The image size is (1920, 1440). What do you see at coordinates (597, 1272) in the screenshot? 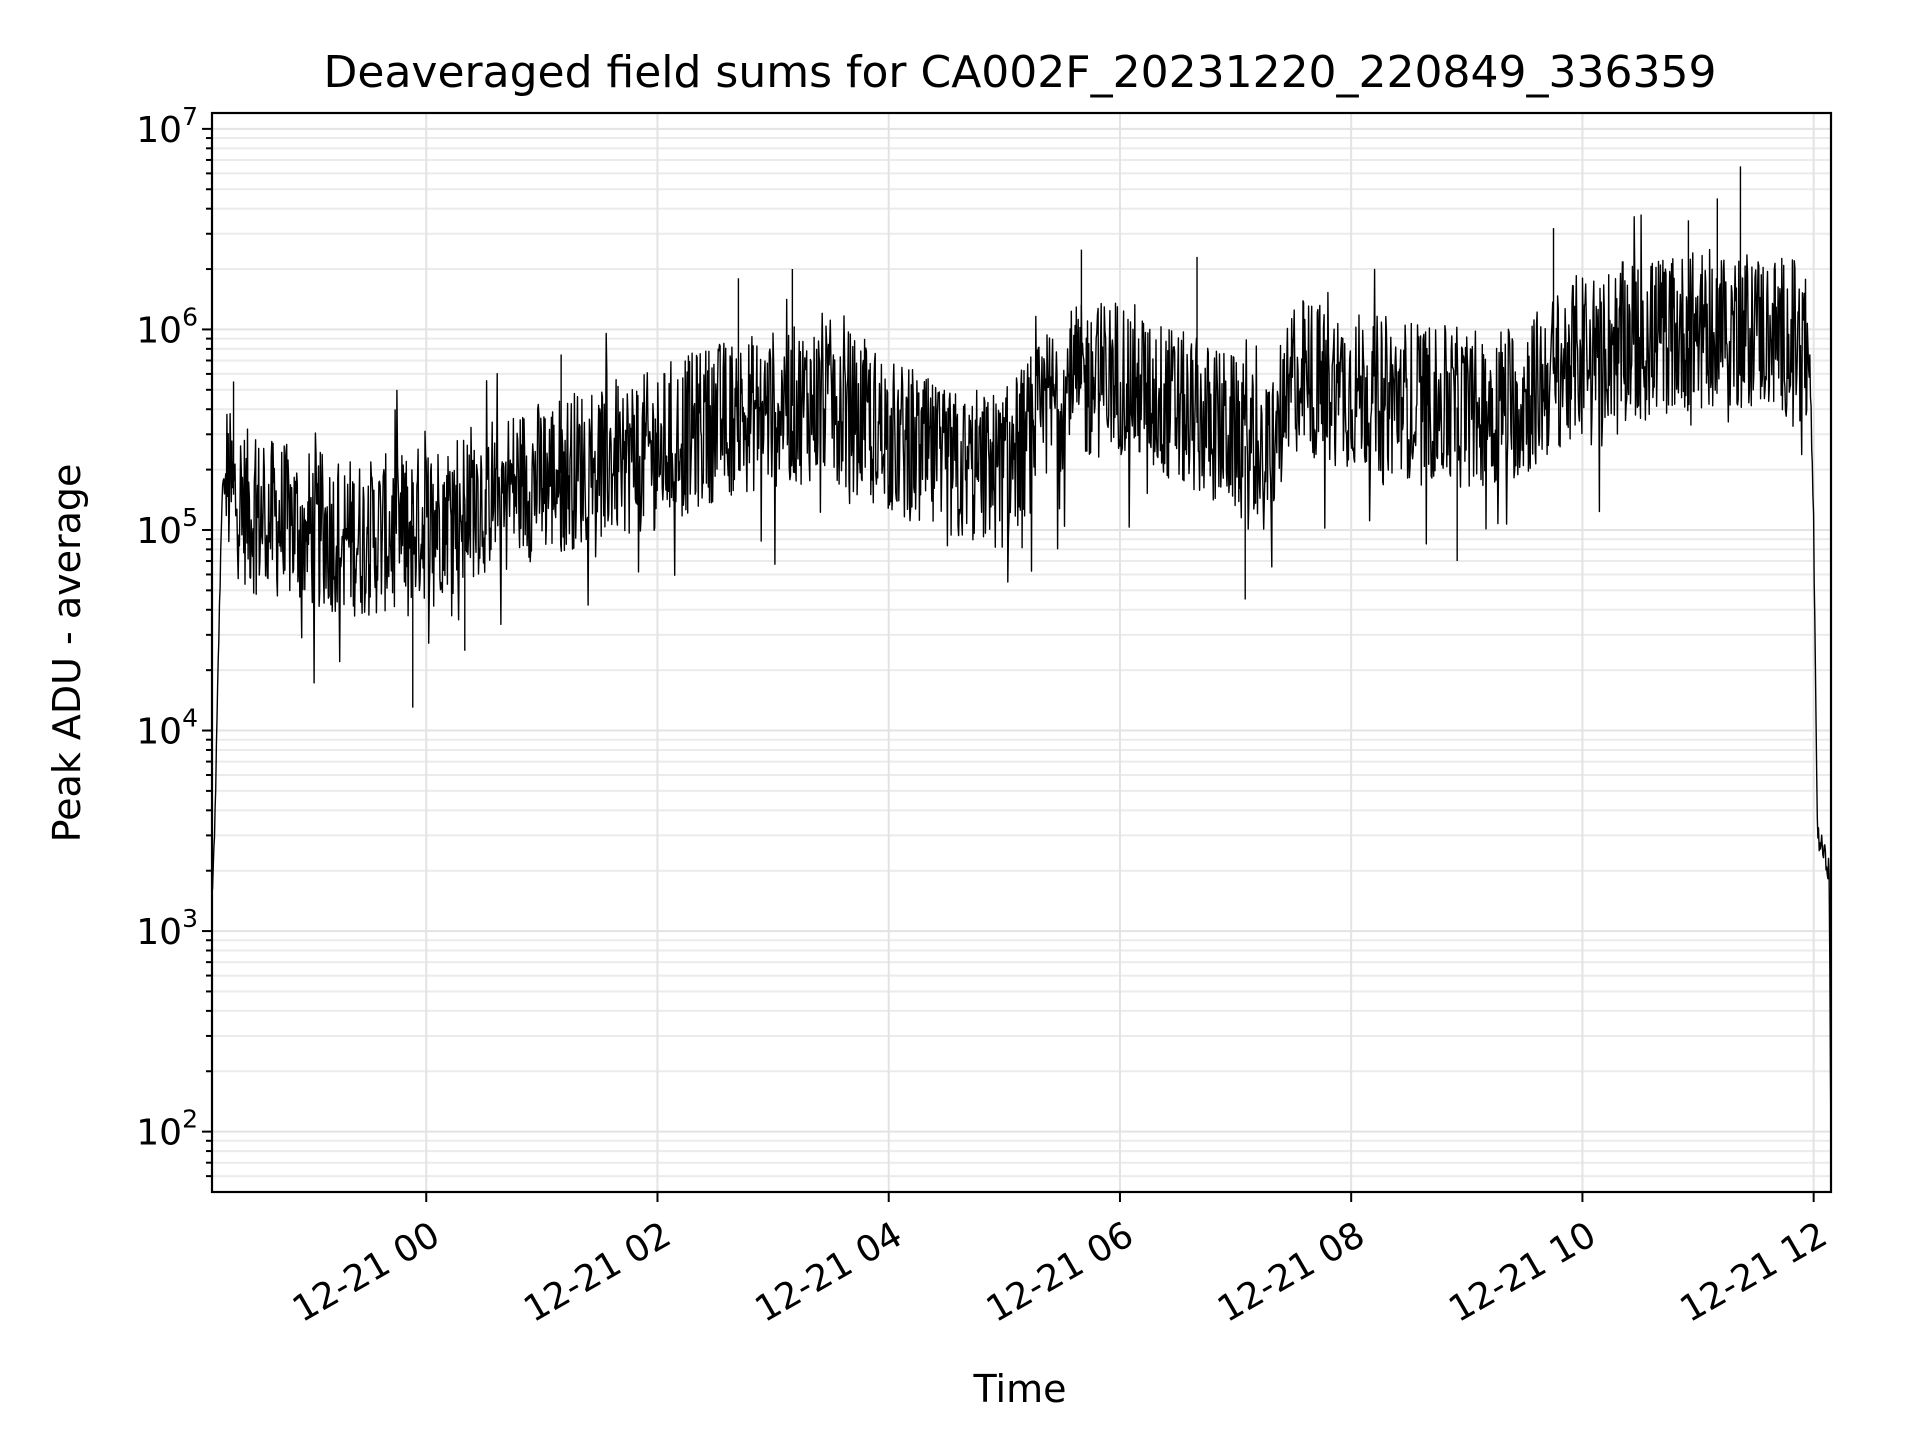
I see `x-tick-label: 12-21 02` at bounding box center [597, 1272].